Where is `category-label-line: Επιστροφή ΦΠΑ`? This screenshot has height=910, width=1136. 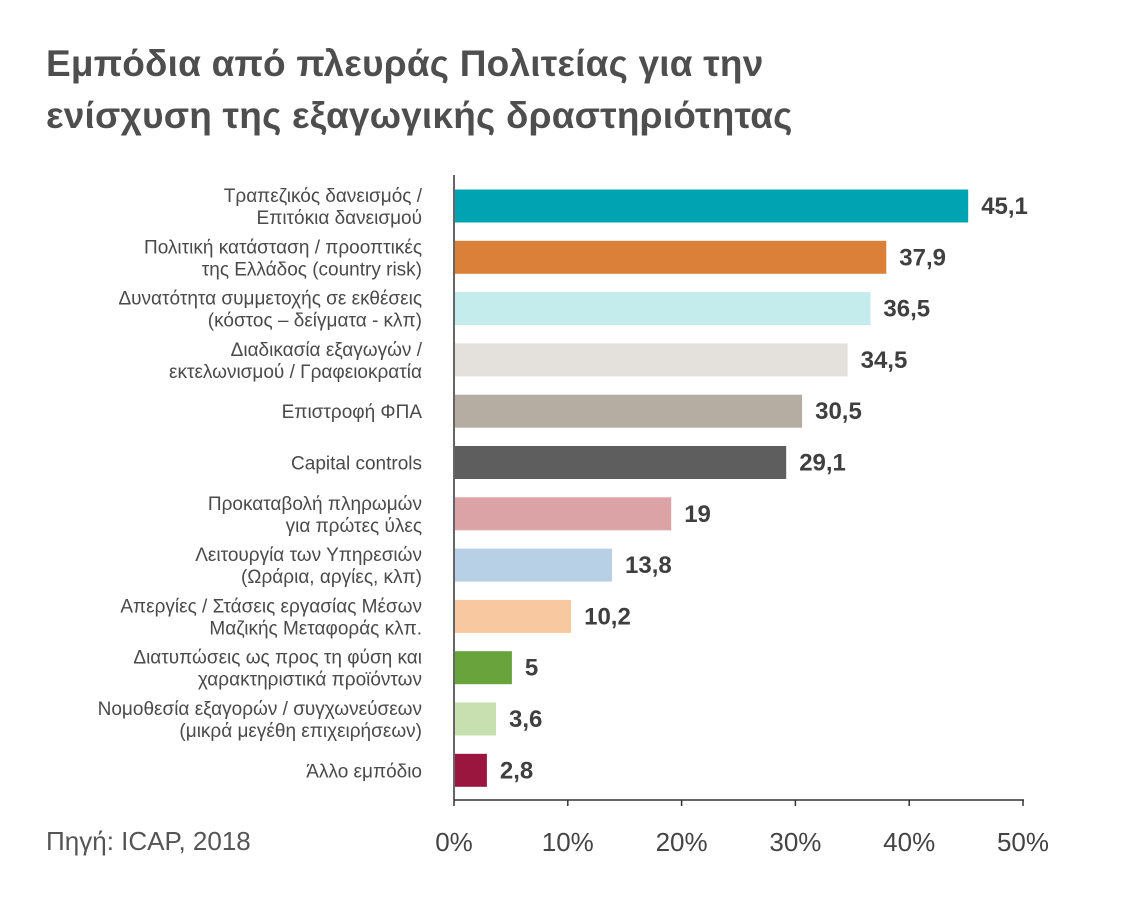 category-label-line: Επιστροφή ΦΠΑ is located at coordinates (352, 412).